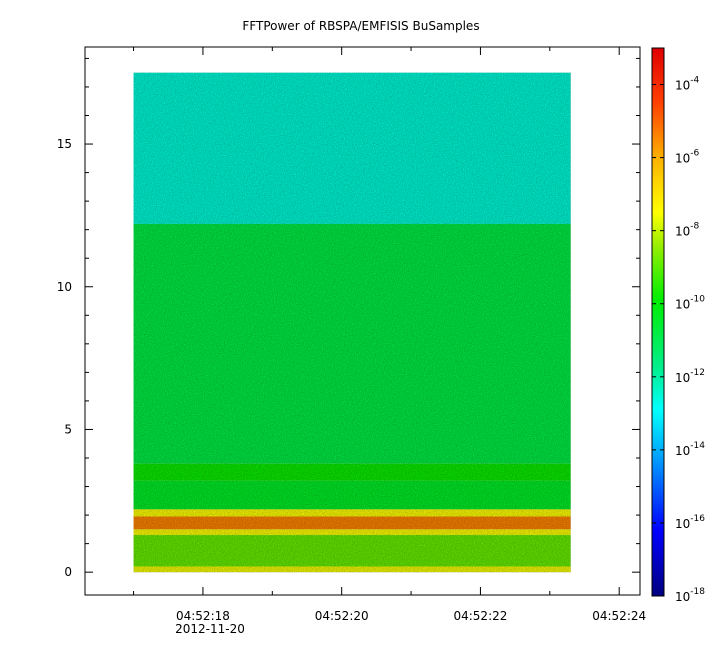 The image size is (724, 656). What do you see at coordinates (690, 303) in the screenshot?
I see `colorbar-tick-label: 10⁻¹⁰` at bounding box center [690, 303].